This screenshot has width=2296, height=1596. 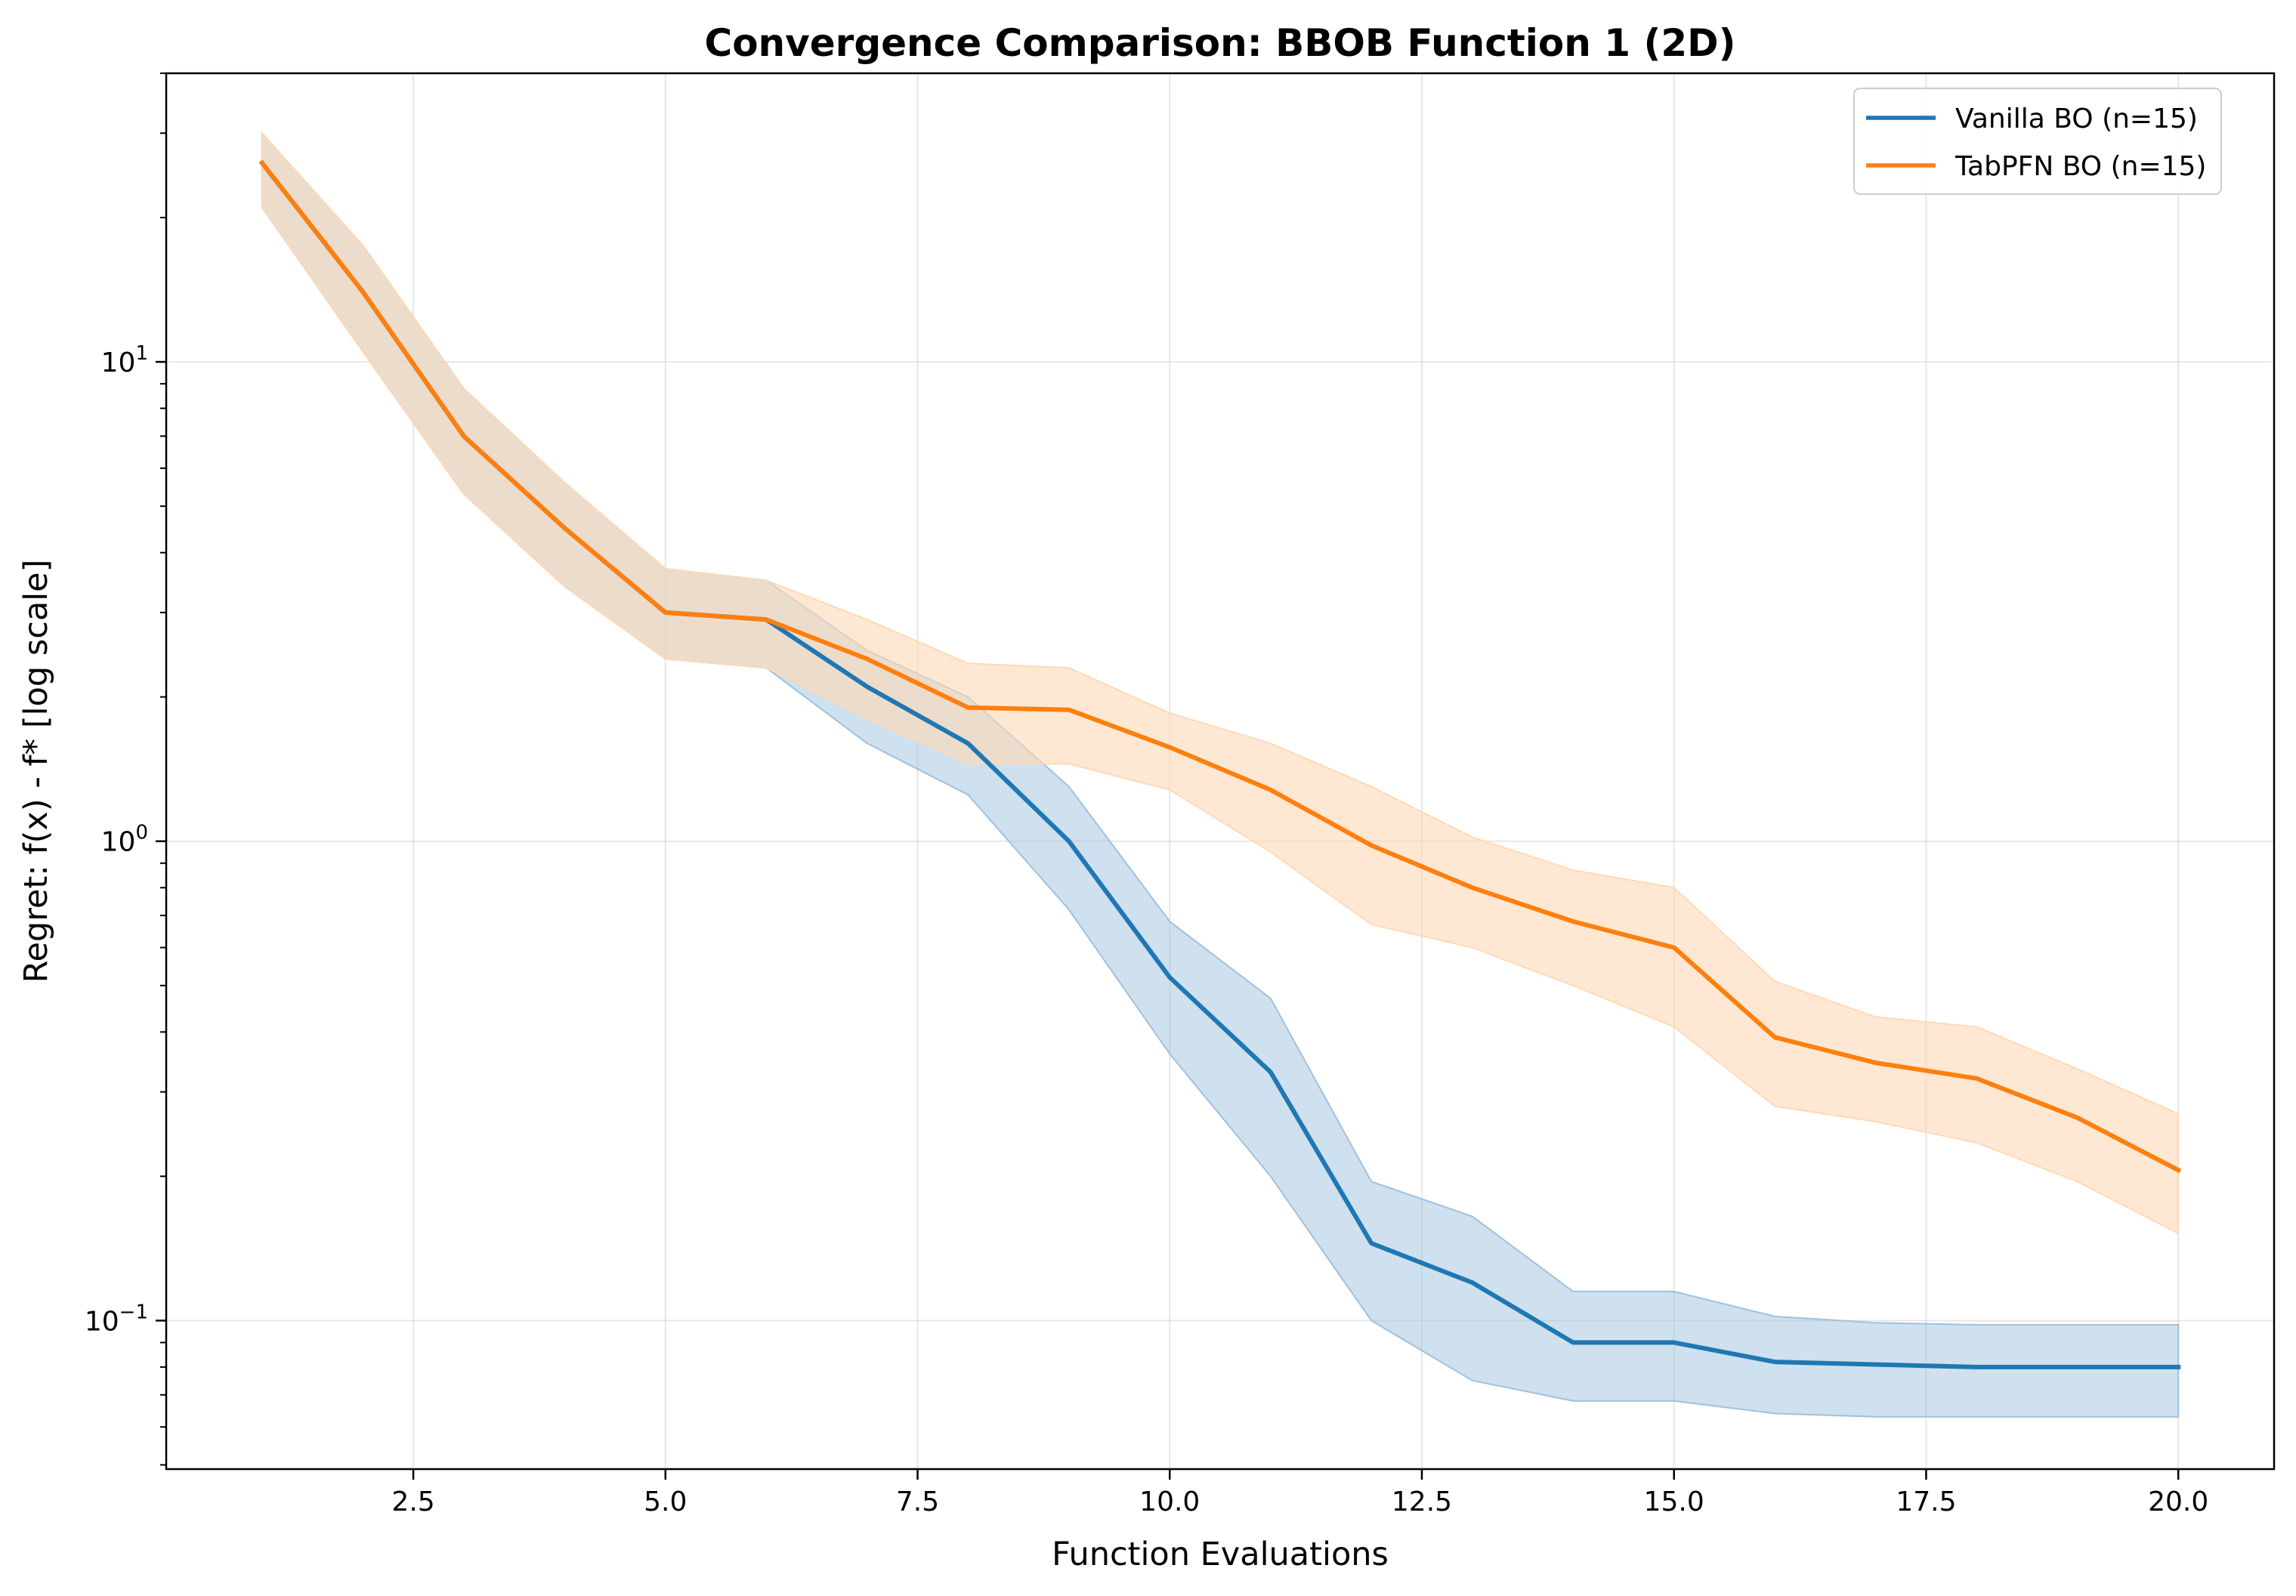 What do you see at coordinates (36, 771) in the screenshot?
I see `y-axis-label: Regret: f(x) - f* [log scale]` at bounding box center [36, 771].